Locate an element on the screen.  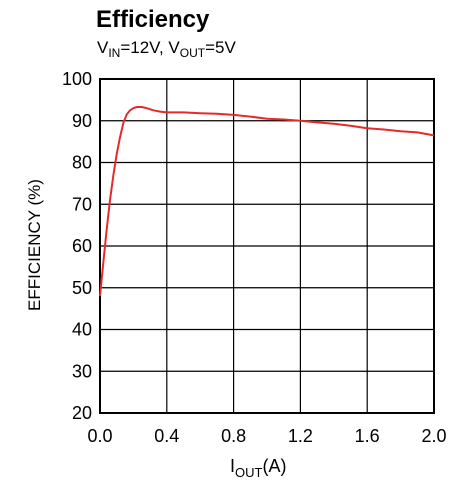
y-tick-labels: 20 30 40 50 60 70 80 90 100 is located at coordinates (77, 246).